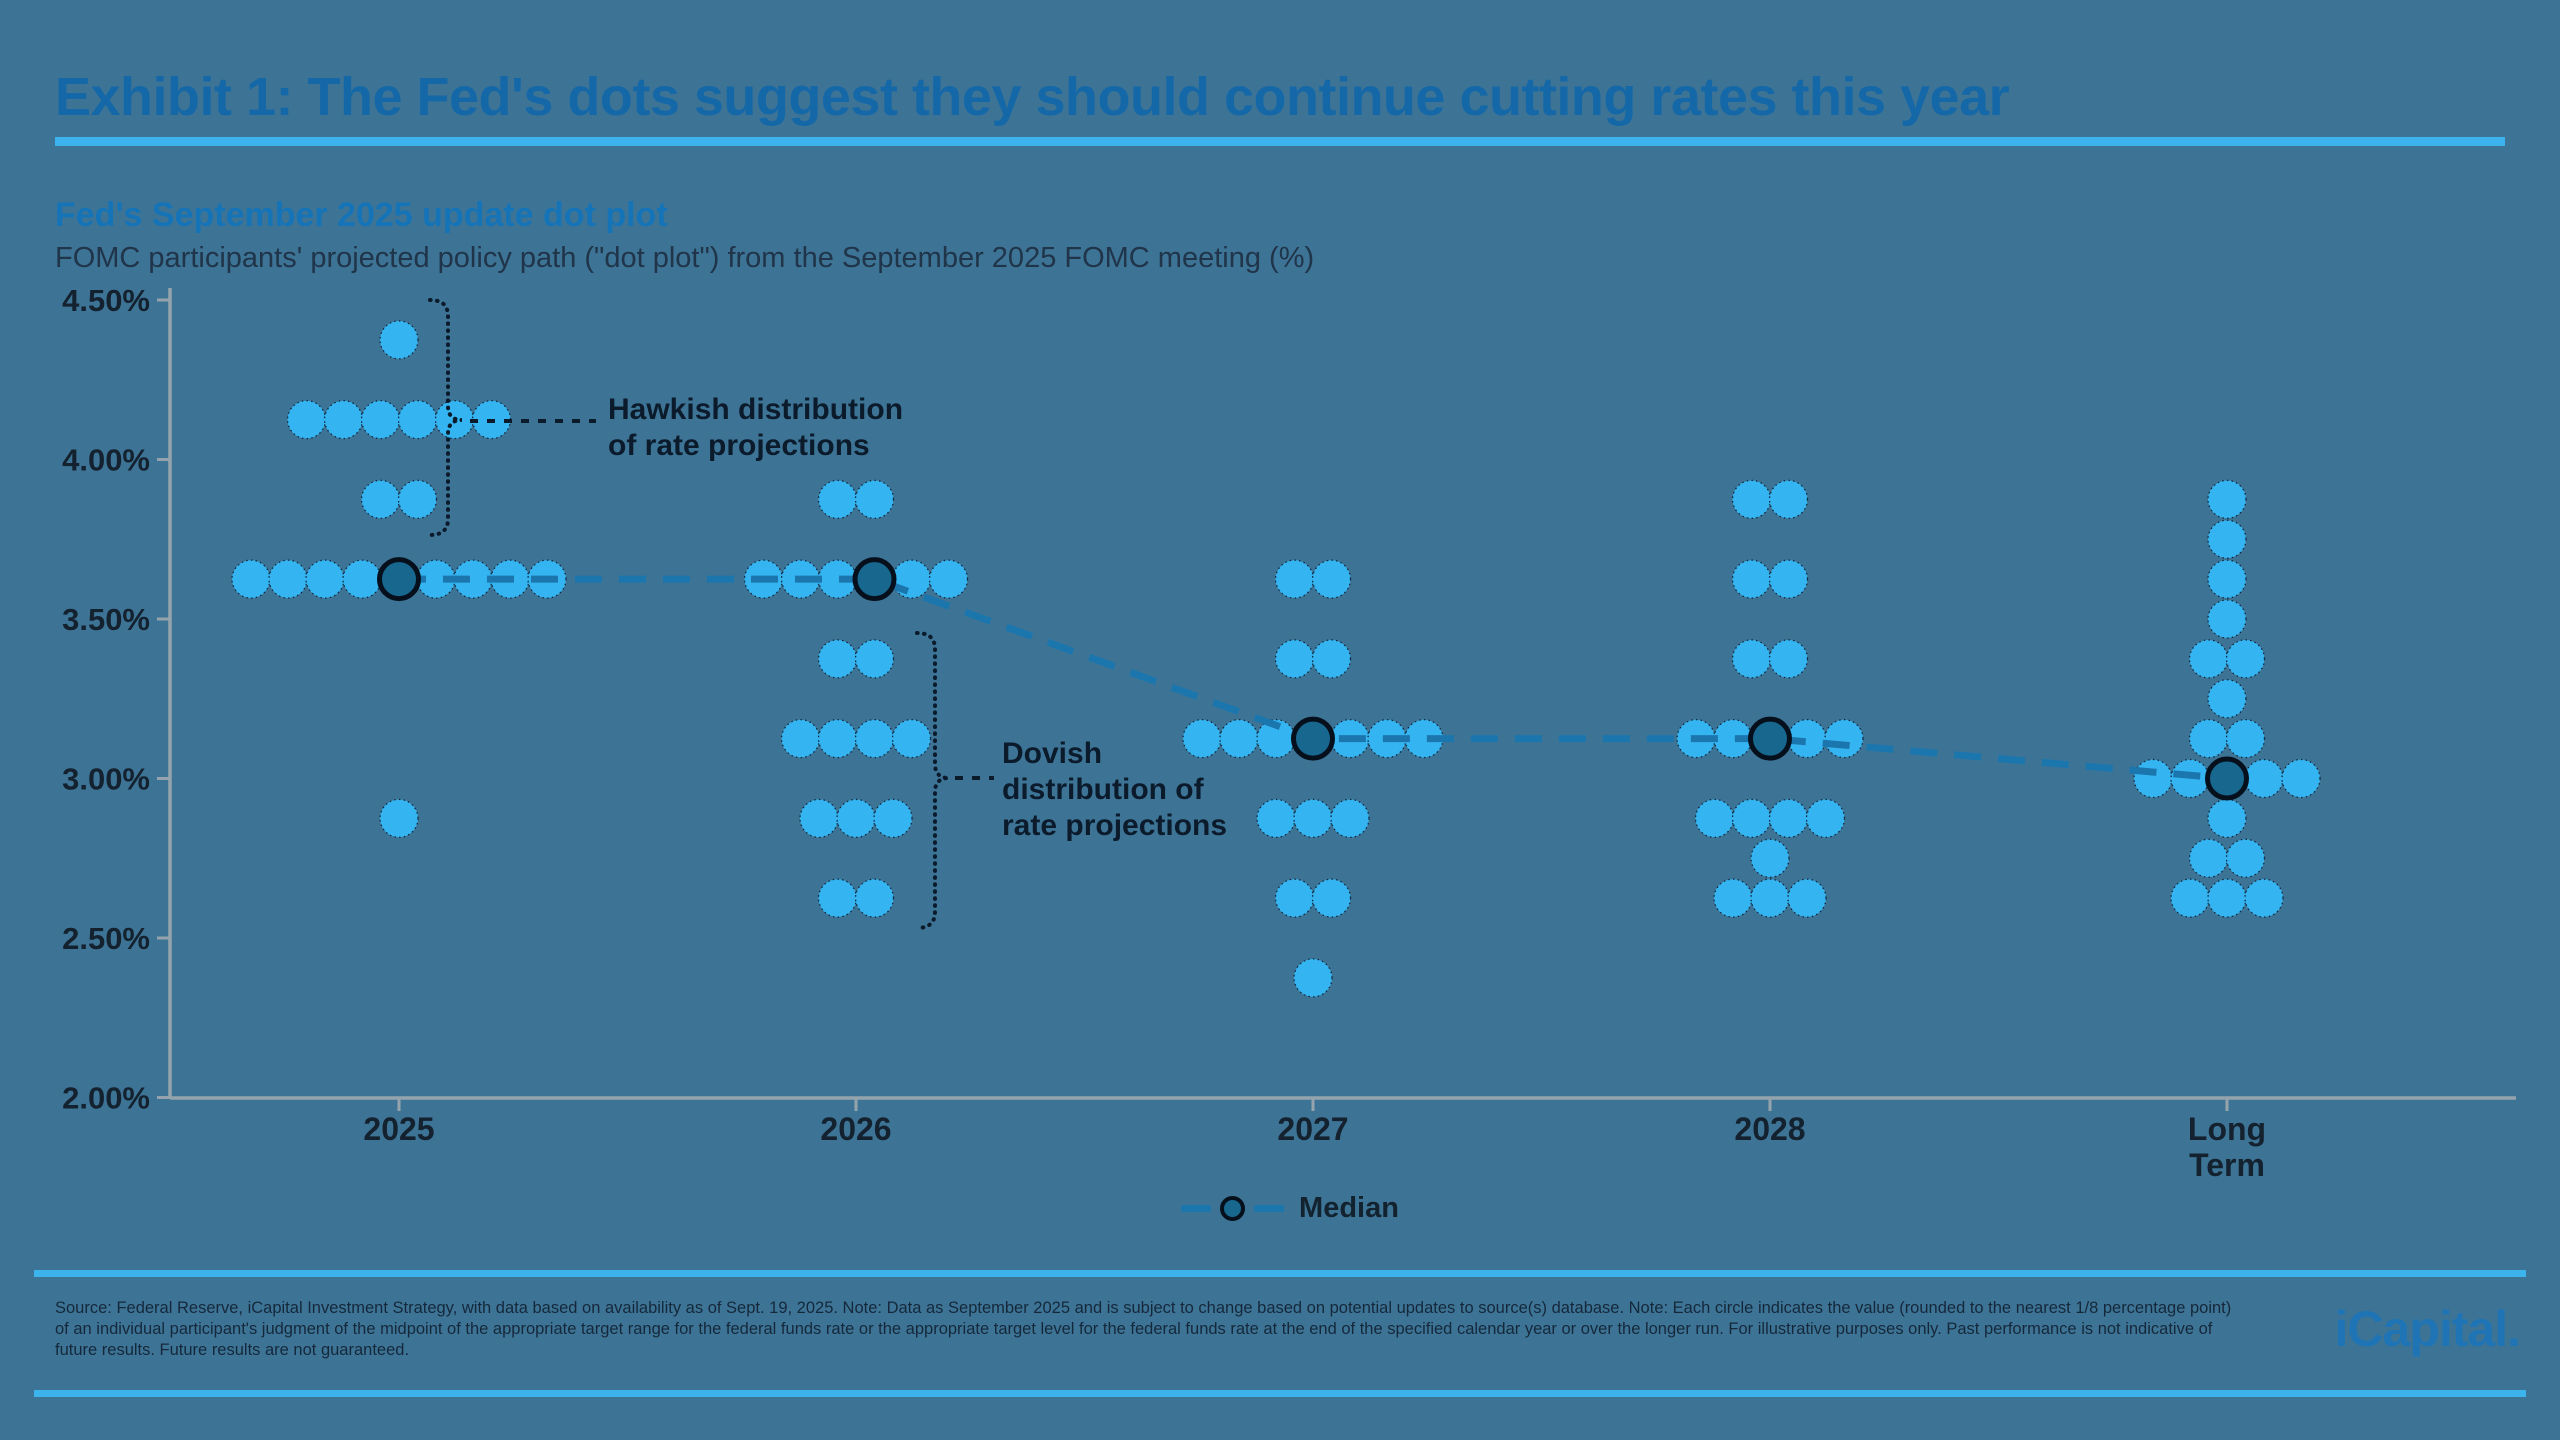 The height and width of the screenshot is (1440, 2560). I want to click on hawkish-brace, so click(445, 417).